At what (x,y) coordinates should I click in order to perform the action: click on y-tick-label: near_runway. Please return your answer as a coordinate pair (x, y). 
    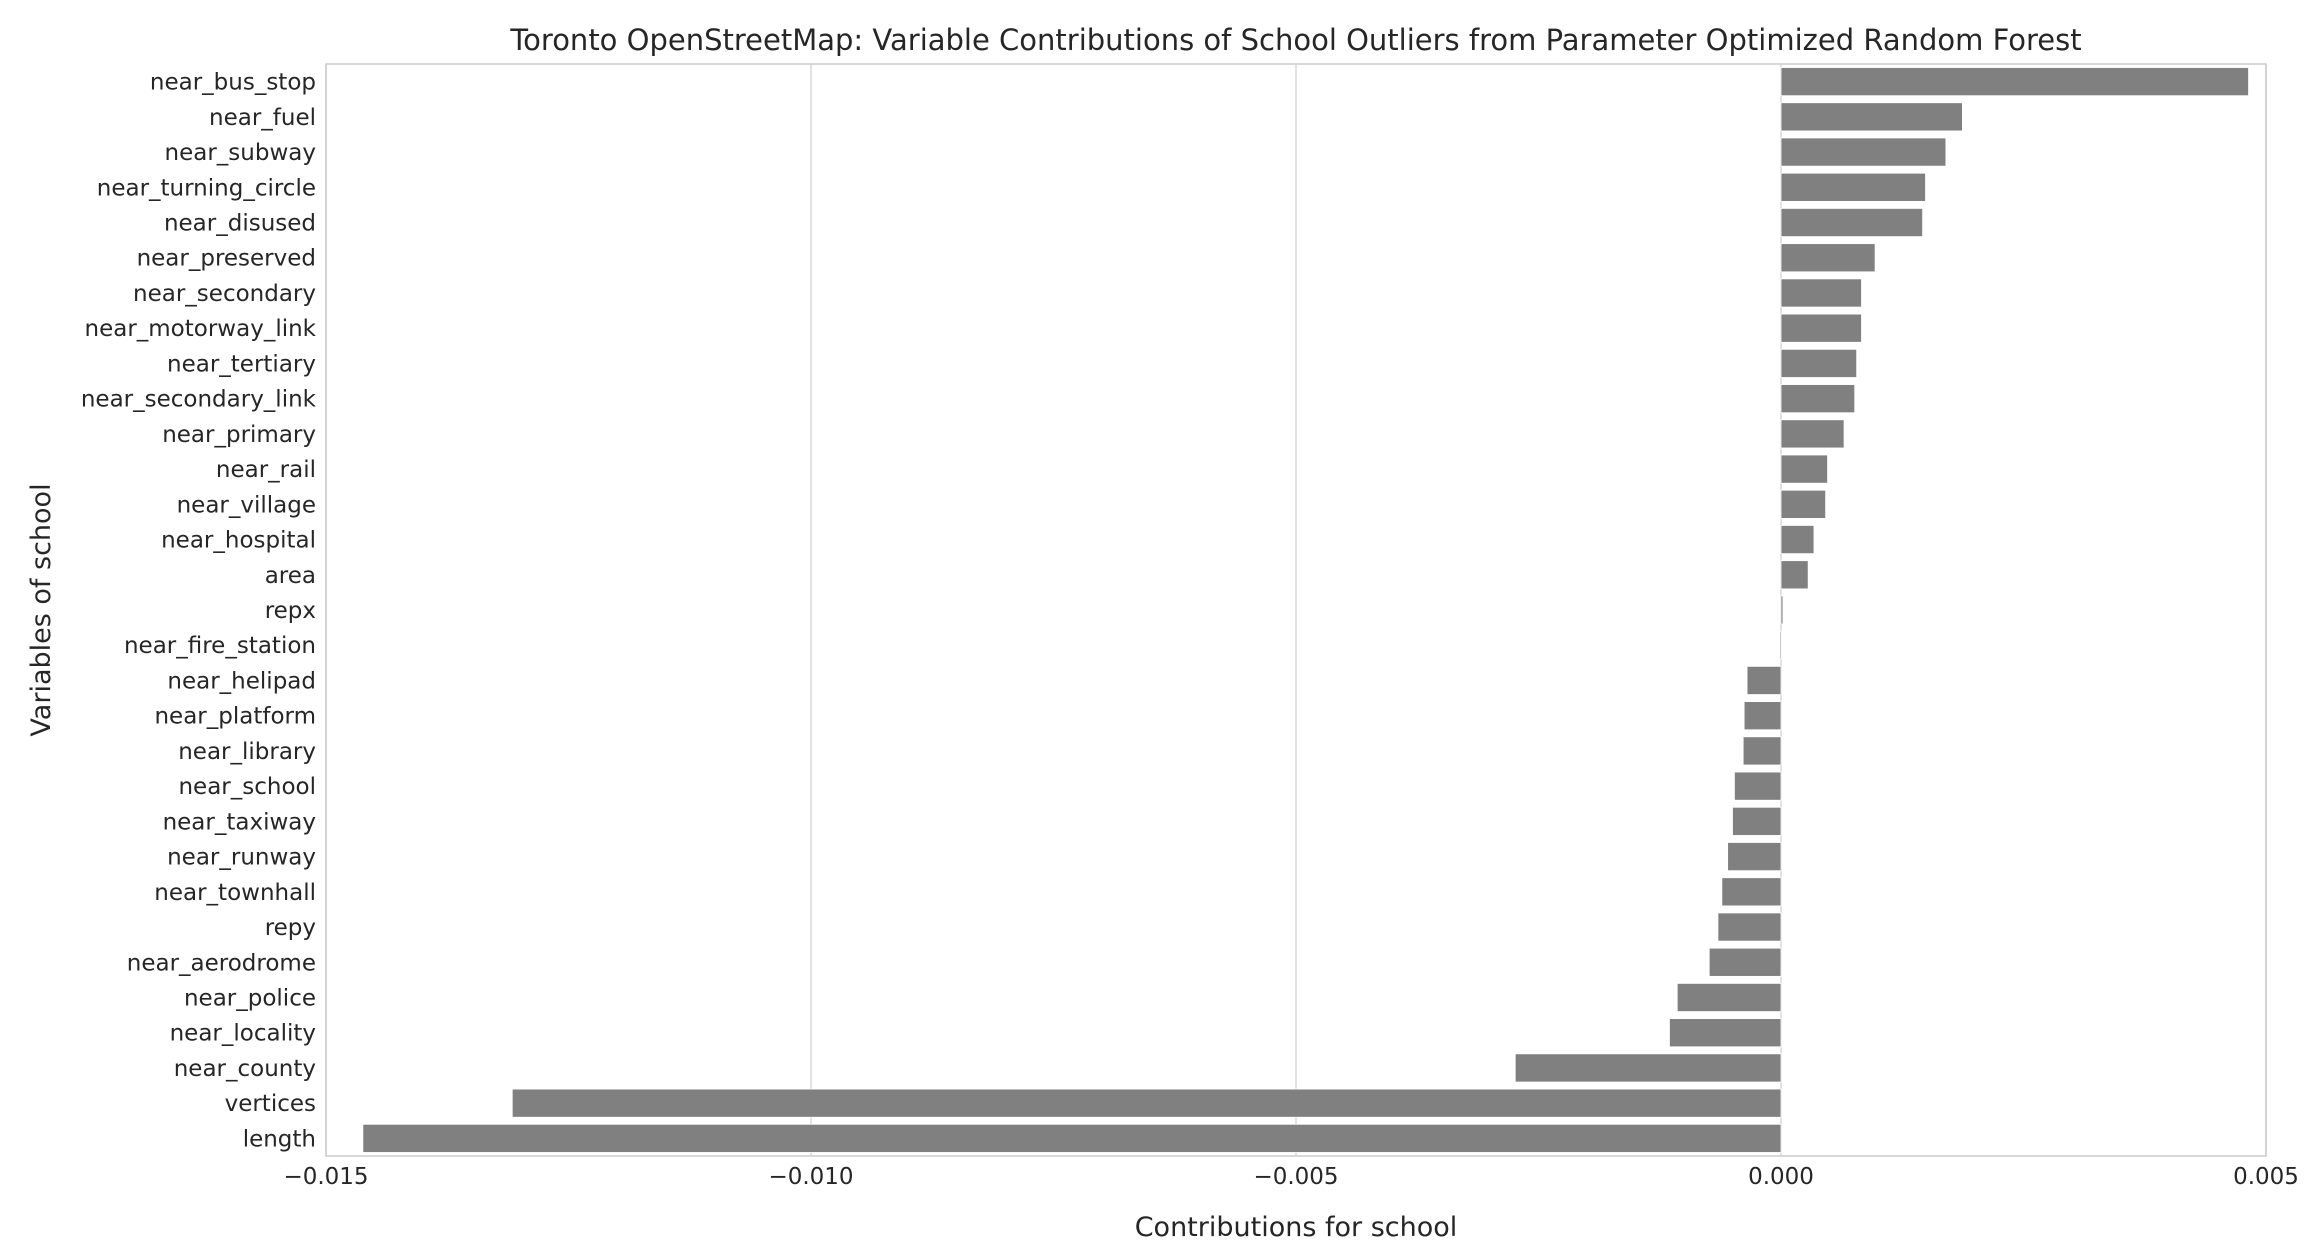
    Looking at the image, I should click on (241, 858).